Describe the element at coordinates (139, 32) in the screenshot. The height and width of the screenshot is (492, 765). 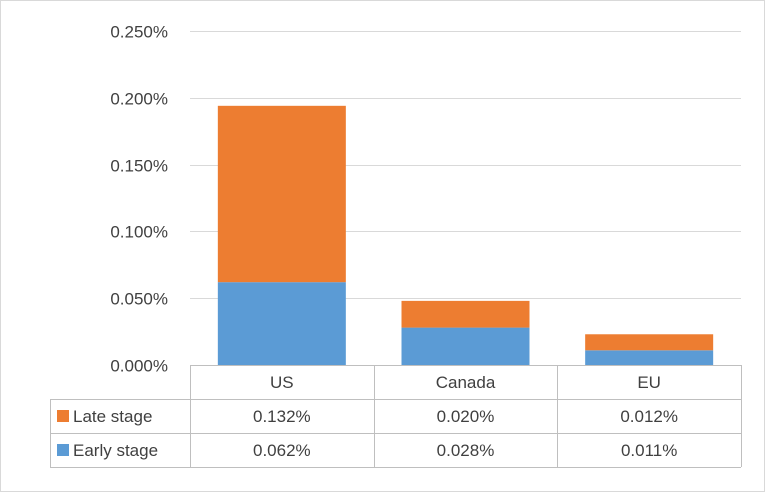
I see `y-tick-label: 0.250%` at that location.